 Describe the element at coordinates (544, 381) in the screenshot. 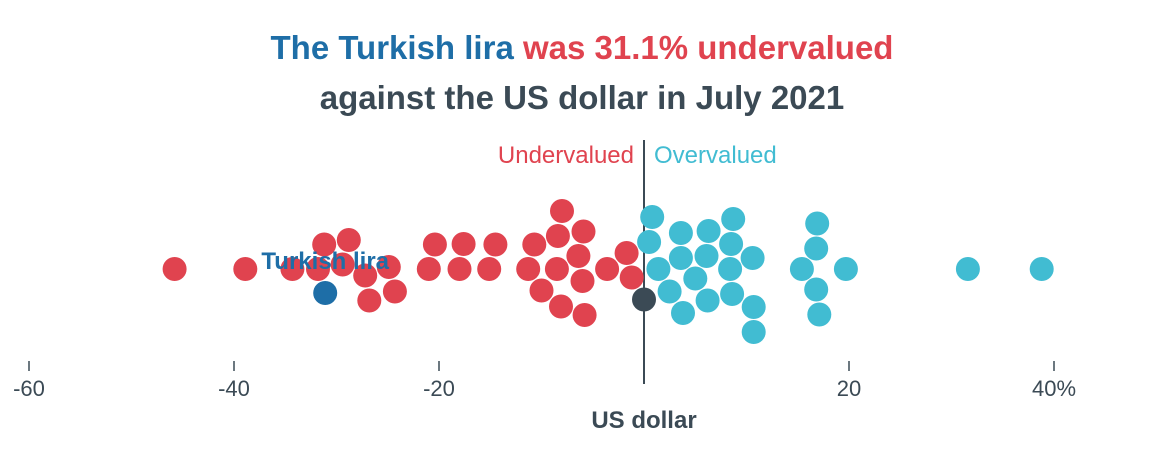

I see `x-axis: -60 -40 -20 20 40%` at that location.